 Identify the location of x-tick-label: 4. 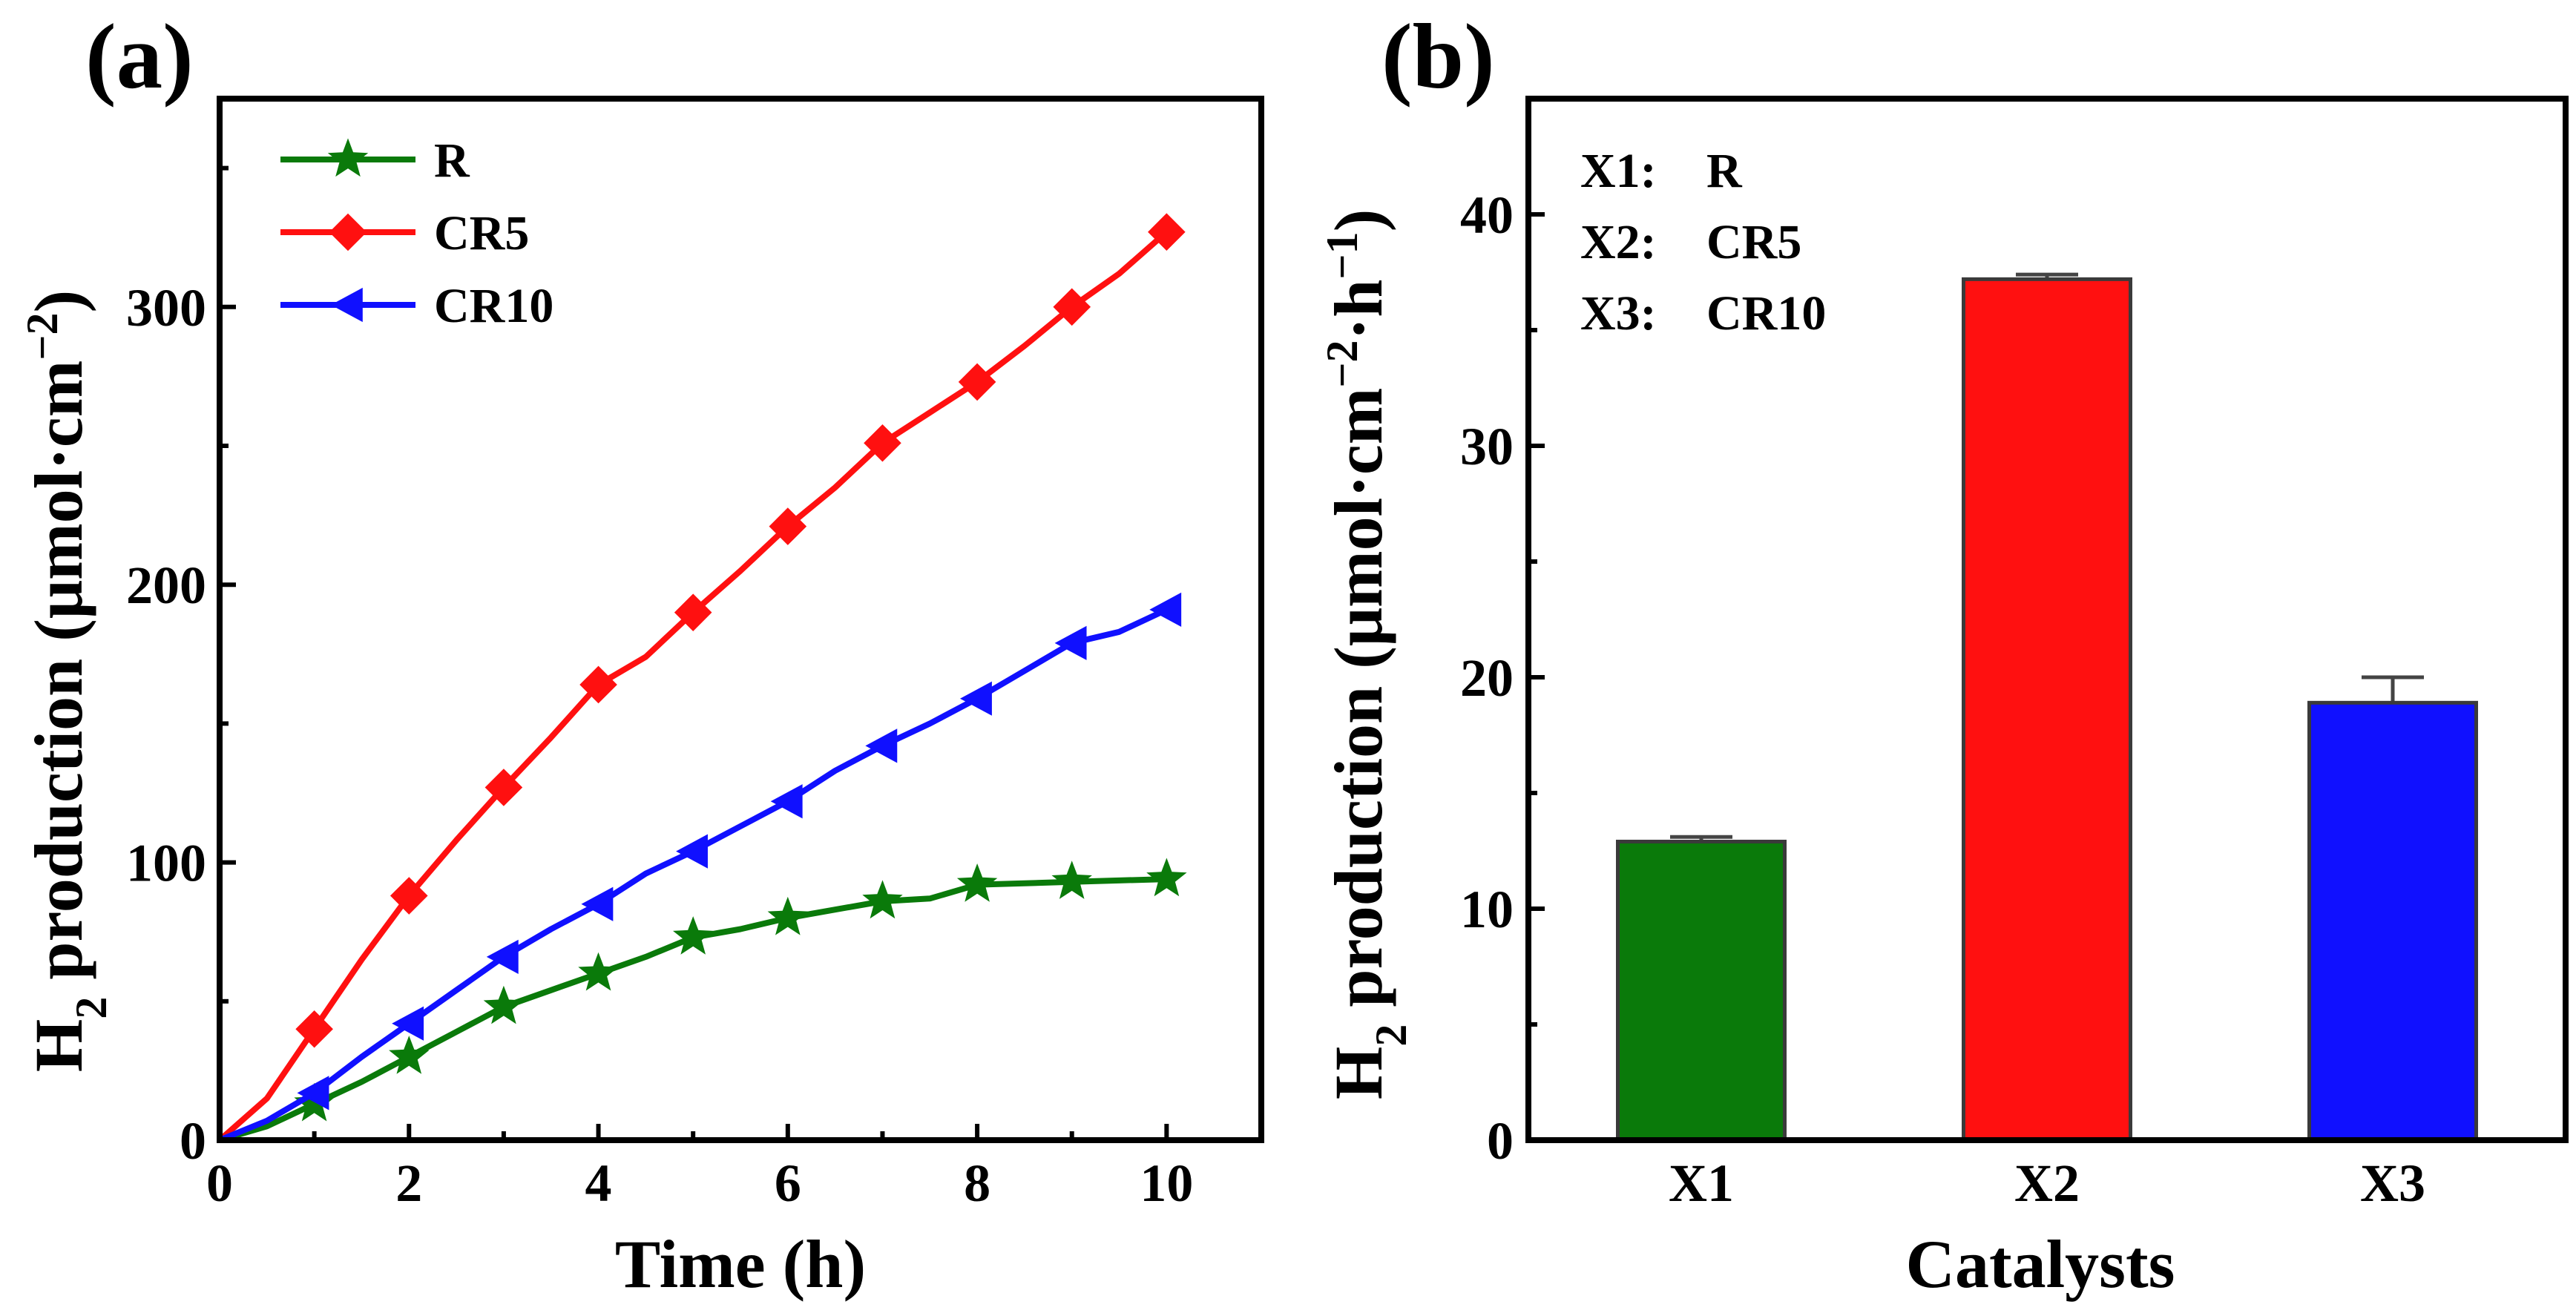
(598, 1183).